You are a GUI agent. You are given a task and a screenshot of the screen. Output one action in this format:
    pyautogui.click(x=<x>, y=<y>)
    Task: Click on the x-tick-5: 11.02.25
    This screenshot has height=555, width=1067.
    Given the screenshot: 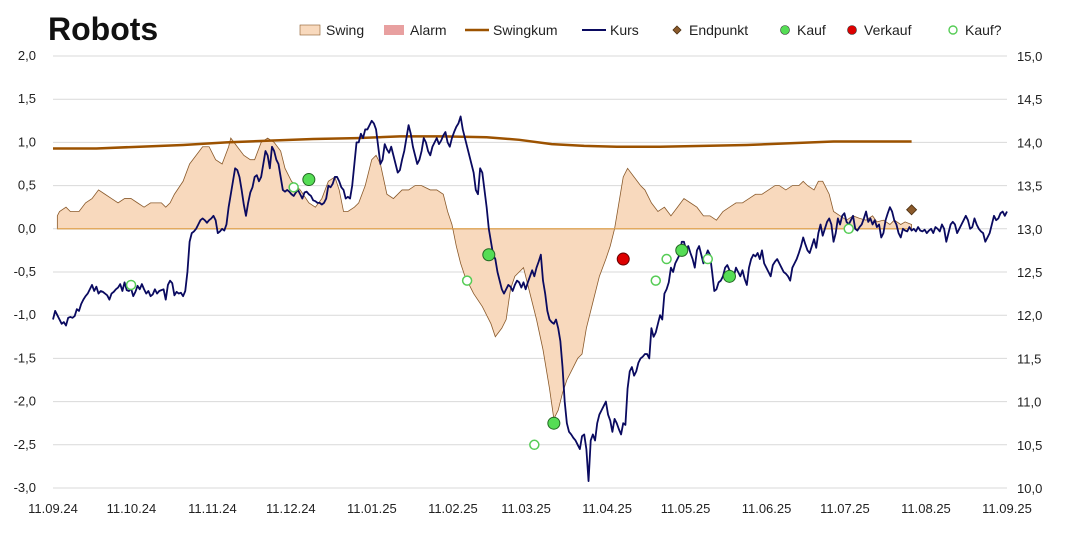 What is the action you would take?
    pyautogui.click(x=453, y=508)
    